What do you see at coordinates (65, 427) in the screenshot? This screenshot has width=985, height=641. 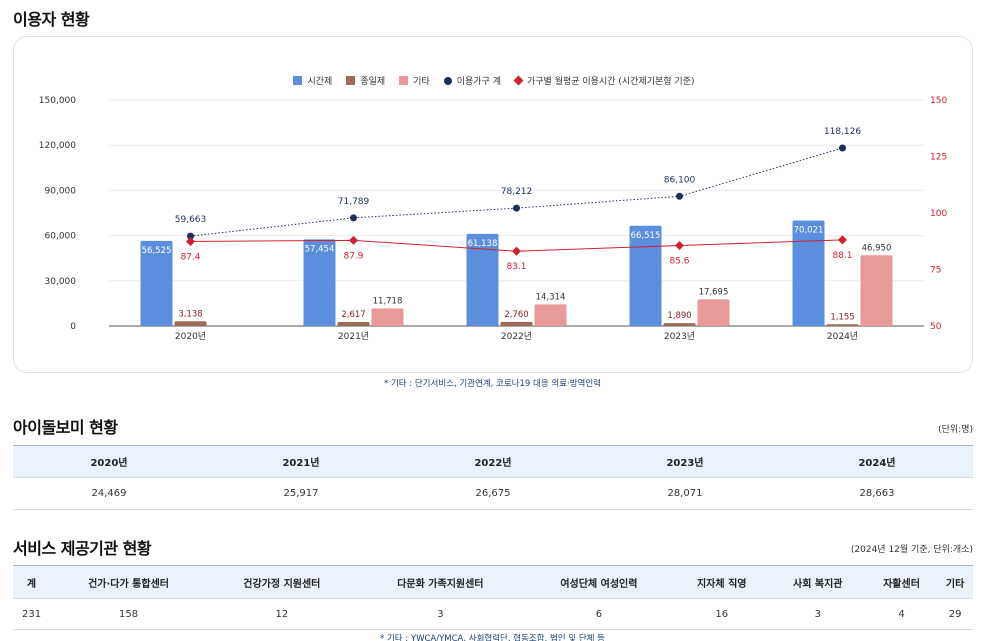 I see `section-title-caregivers: 아이돌보미 현황` at bounding box center [65, 427].